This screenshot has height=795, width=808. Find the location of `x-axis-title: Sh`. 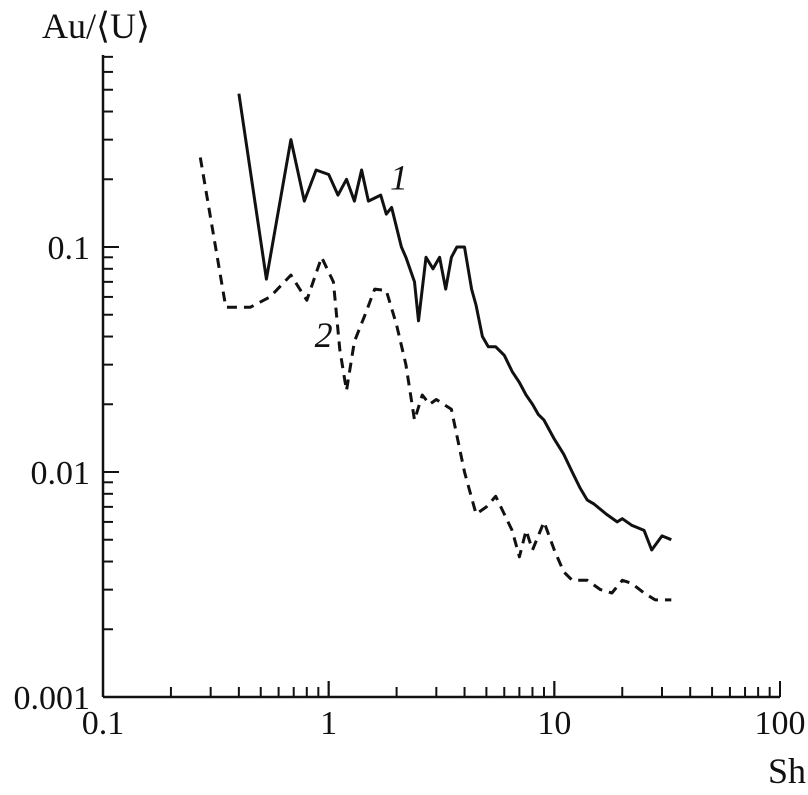

x-axis-title: Sh is located at coordinates (787, 771).